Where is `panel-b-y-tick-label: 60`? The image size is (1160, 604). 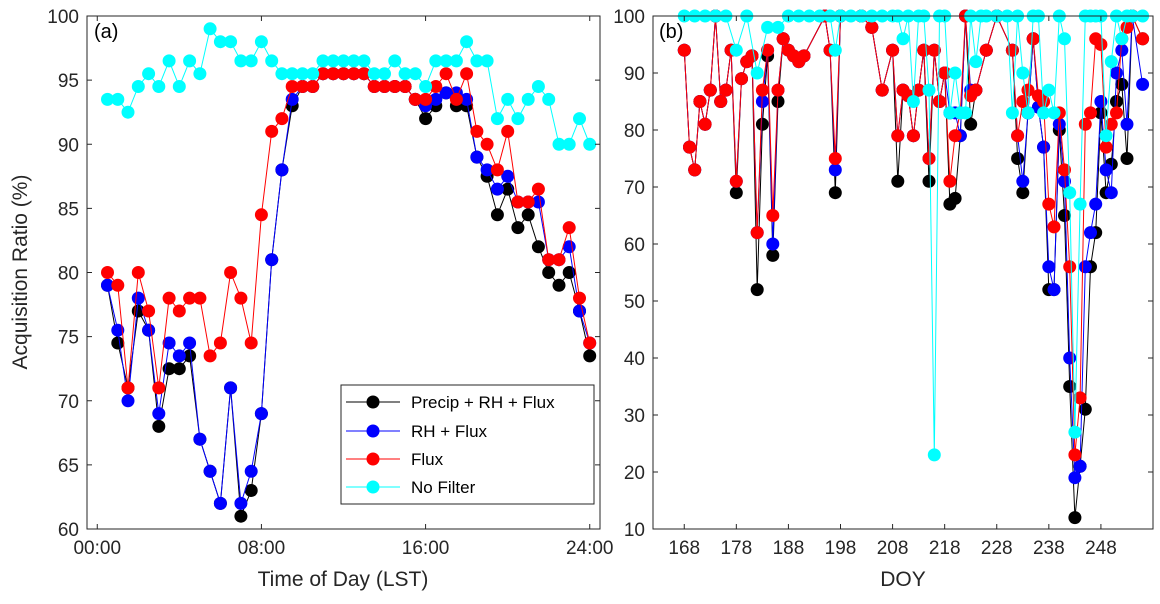 panel-b-y-tick-label: 60 is located at coordinates (634, 245).